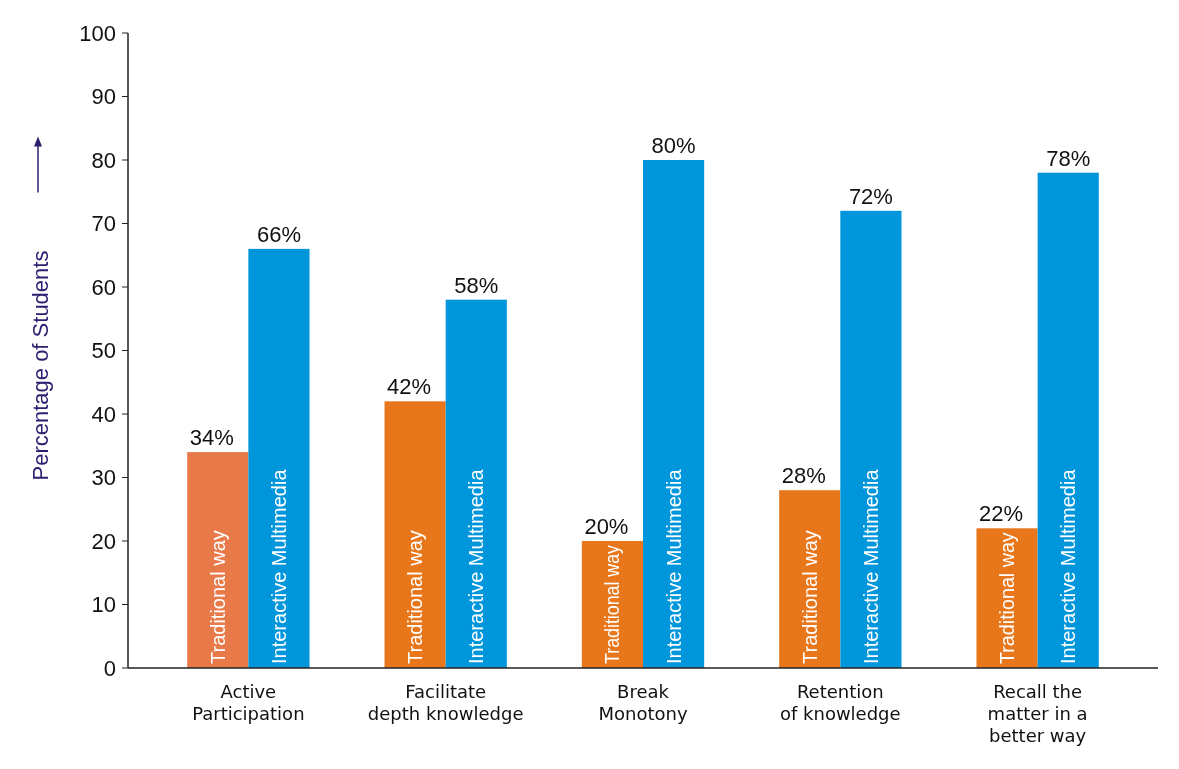 Image resolution: width=1179 pixels, height=769 pixels. Describe the element at coordinates (1068, 158) in the screenshot. I see `data-label: 78%` at that location.